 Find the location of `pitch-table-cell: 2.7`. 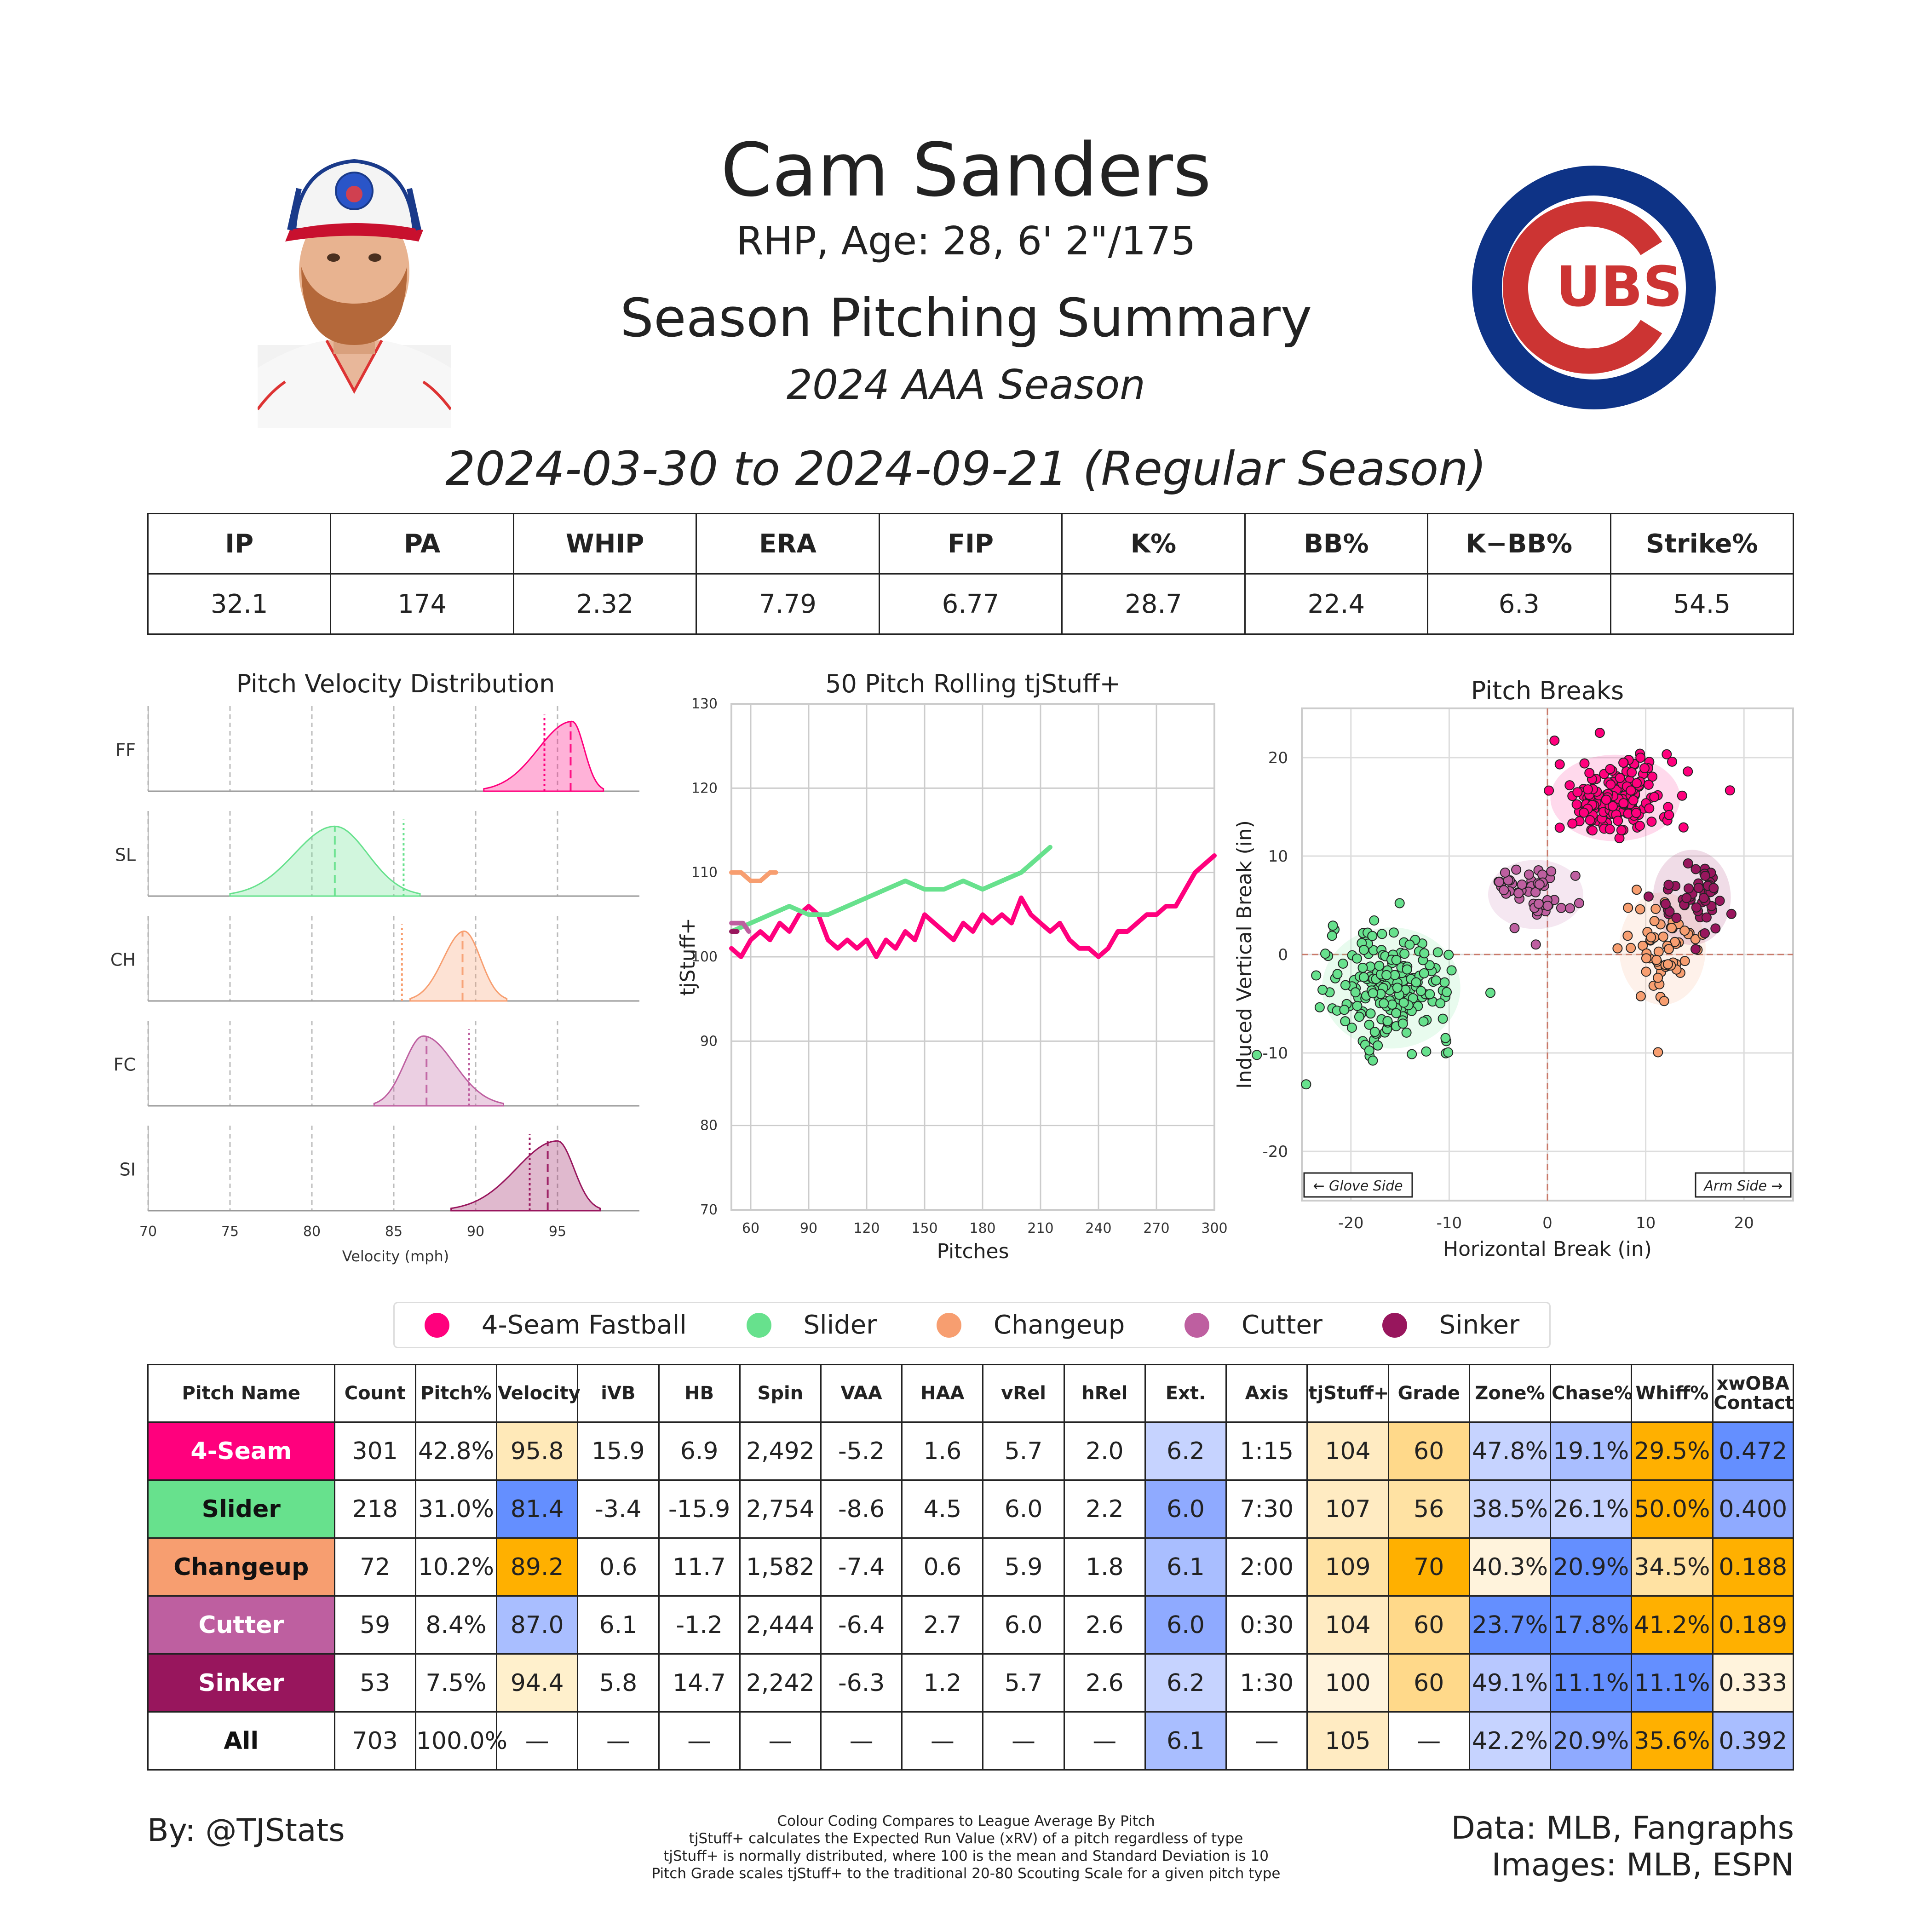

pitch-table-cell: 2.7 is located at coordinates (942, 1625).